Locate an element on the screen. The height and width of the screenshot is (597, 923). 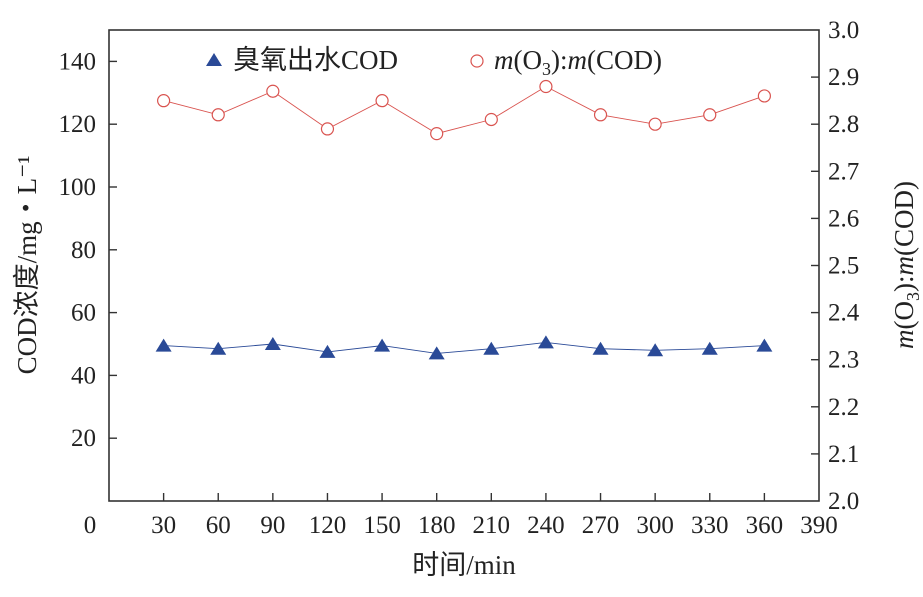
x-tick-label: 180 is located at coordinates (437, 525).